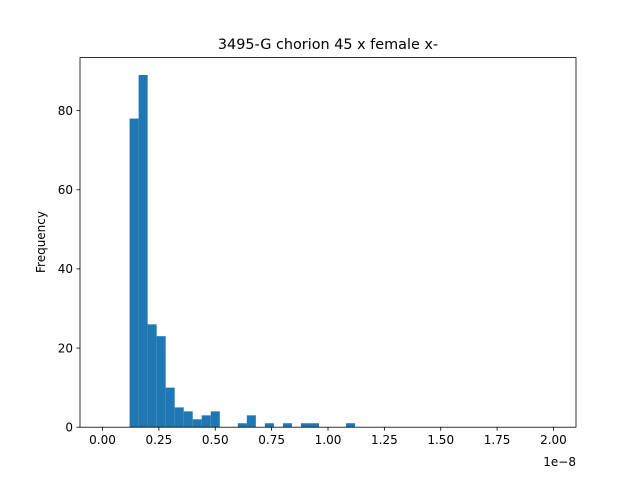 This screenshot has width=640, height=480. I want to click on x-tick-label: 1.25, so click(384, 440).